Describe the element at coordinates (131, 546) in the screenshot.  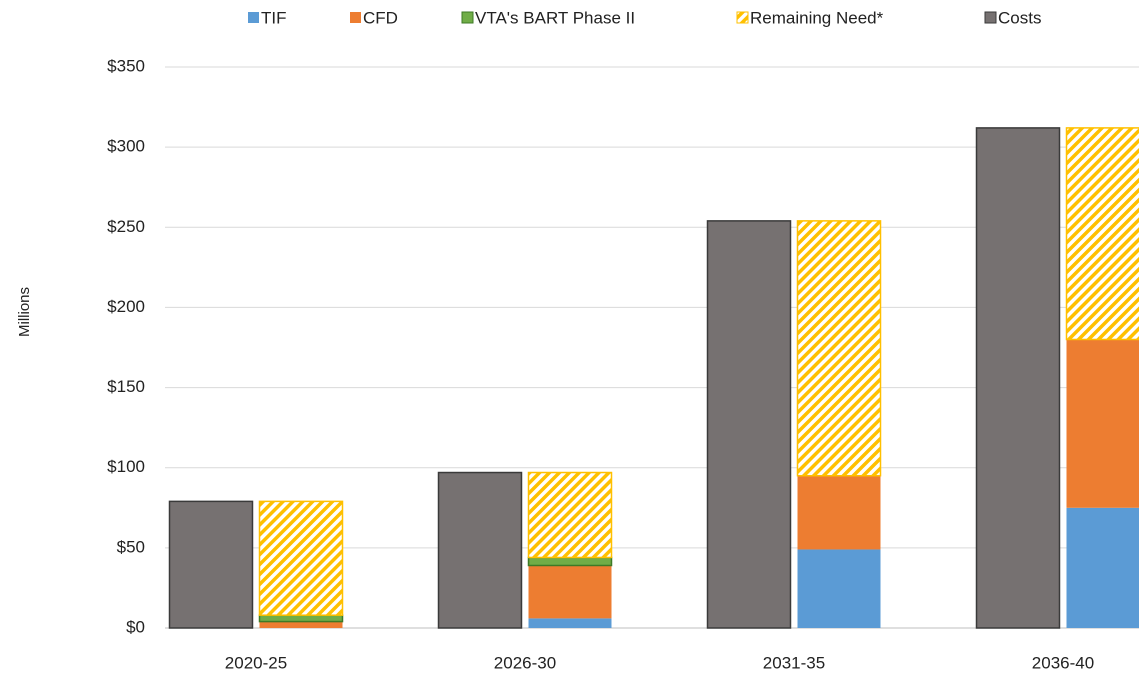
I see `y-tick-label: $50` at that location.